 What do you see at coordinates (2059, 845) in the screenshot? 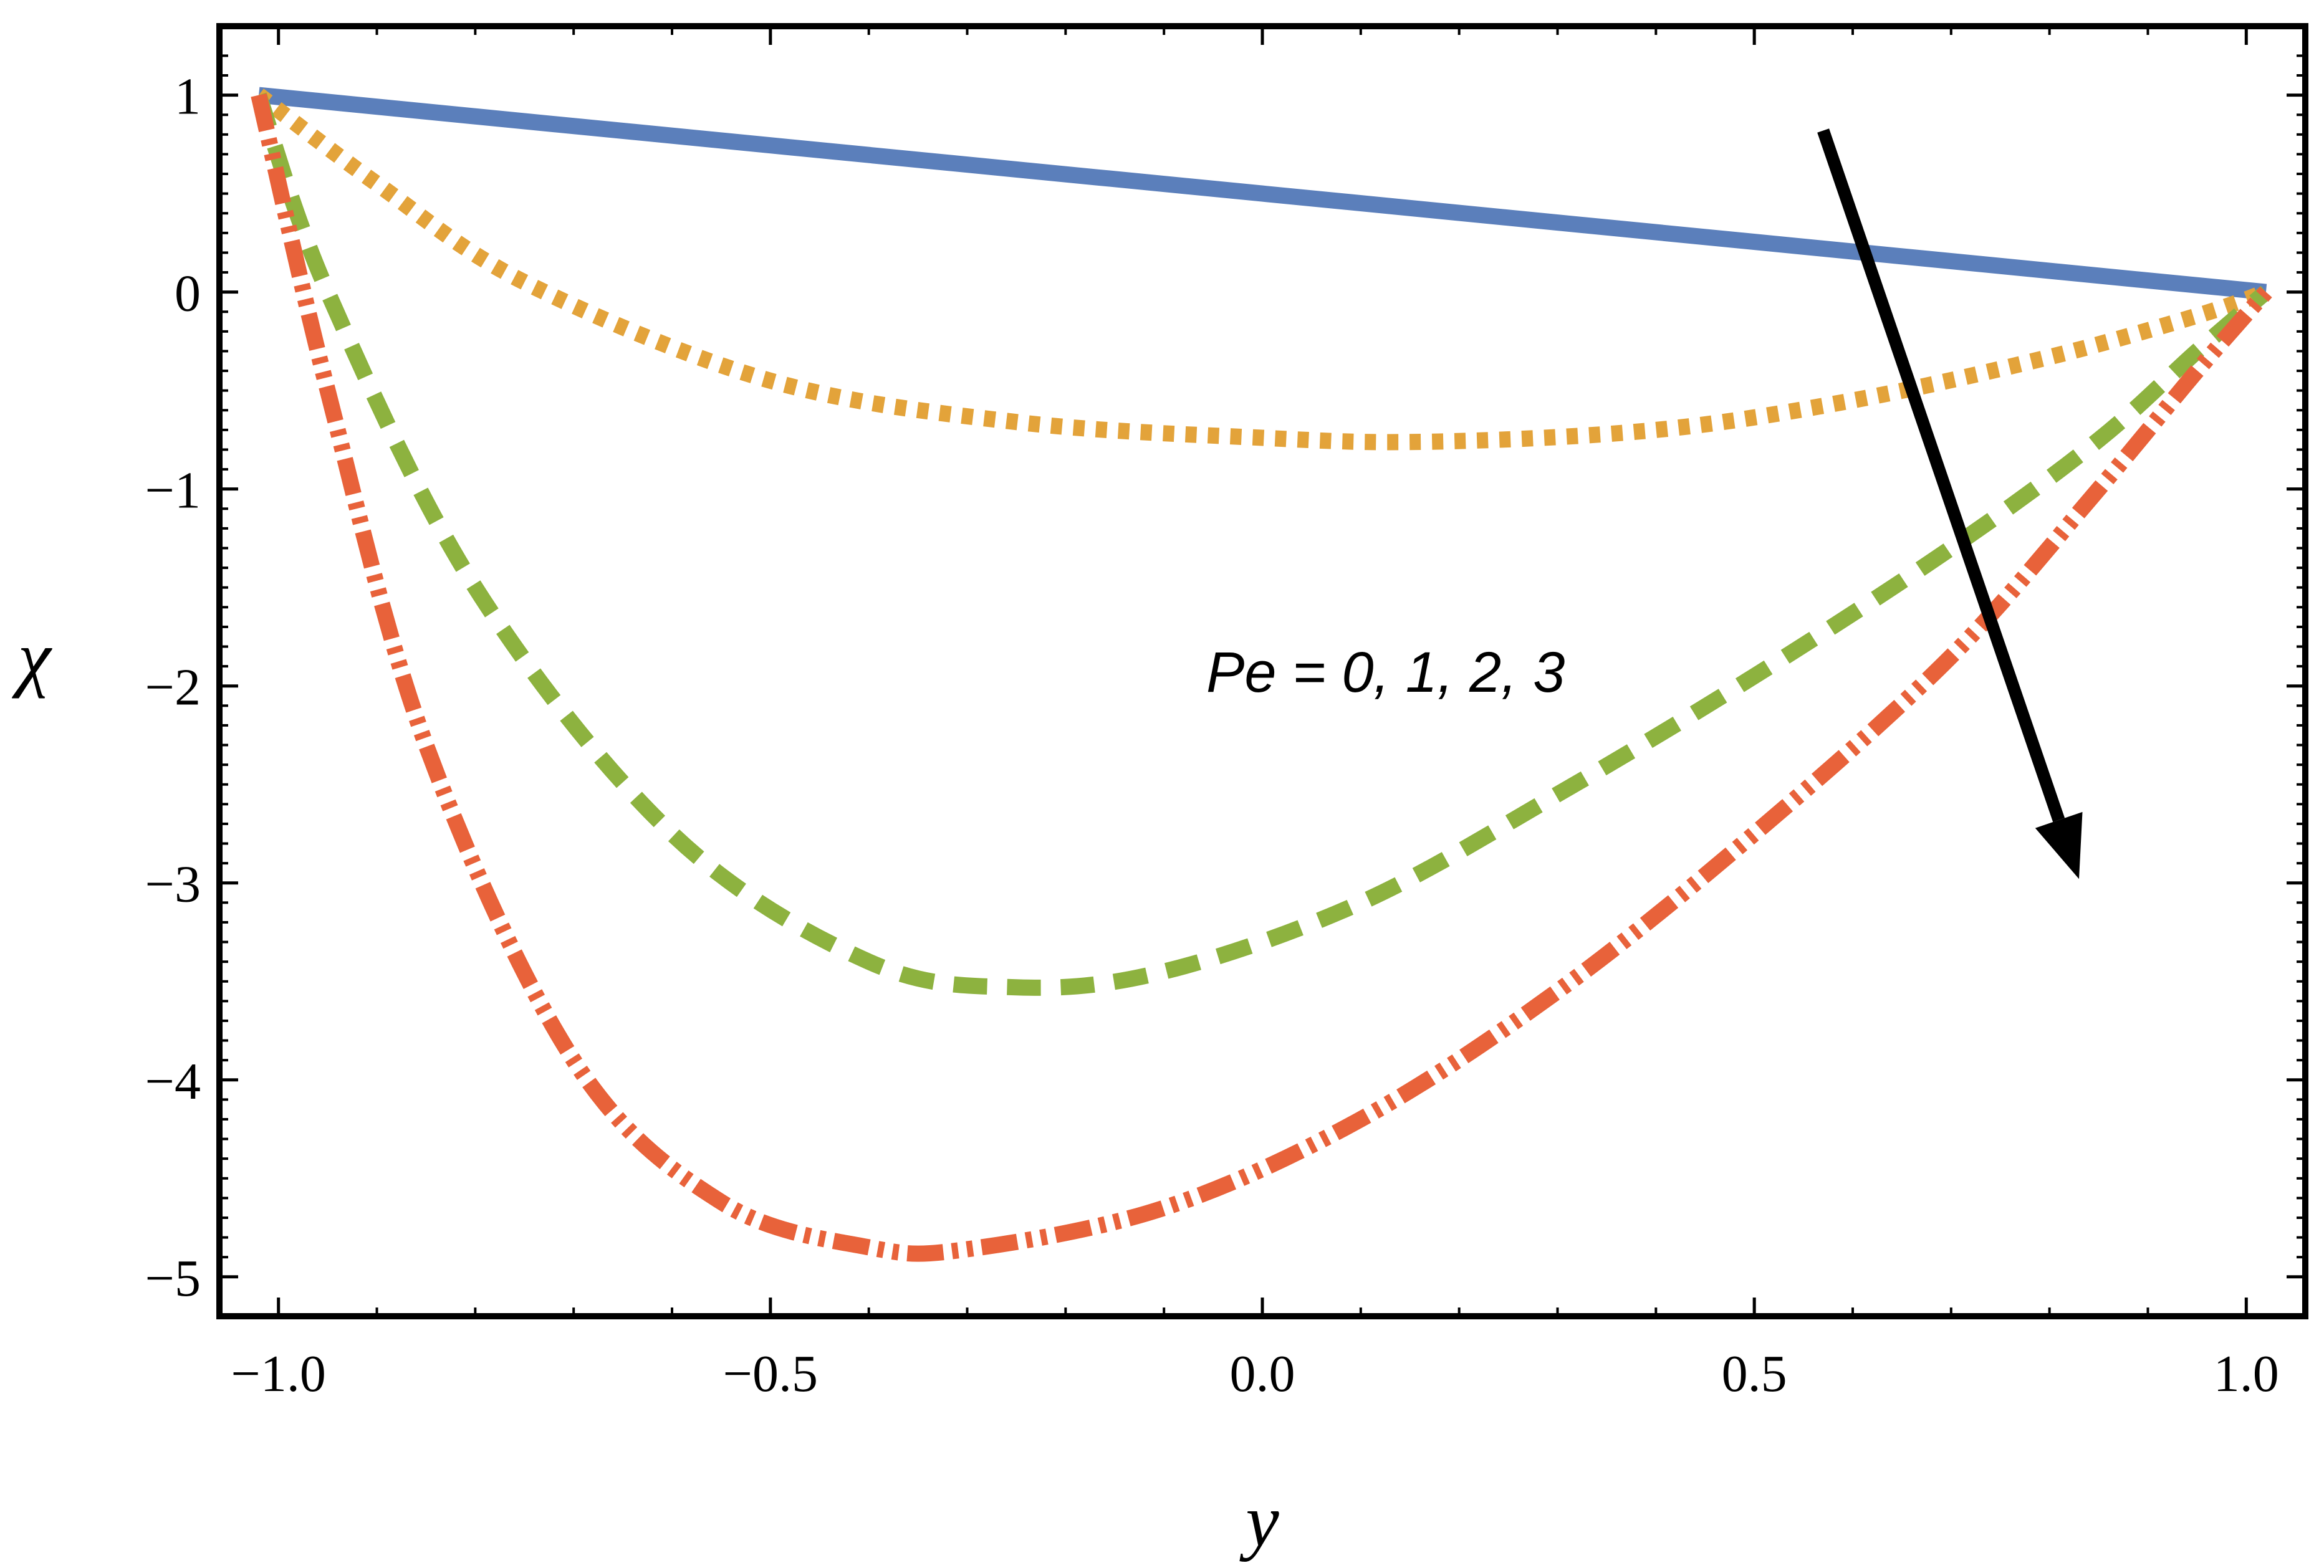
I see `arrow-head` at bounding box center [2059, 845].